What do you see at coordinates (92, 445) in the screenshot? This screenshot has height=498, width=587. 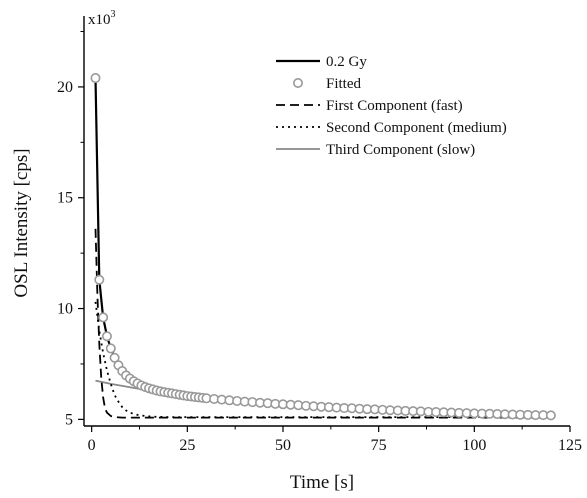 I see `x-tick-label: 0` at bounding box center [92, 445].